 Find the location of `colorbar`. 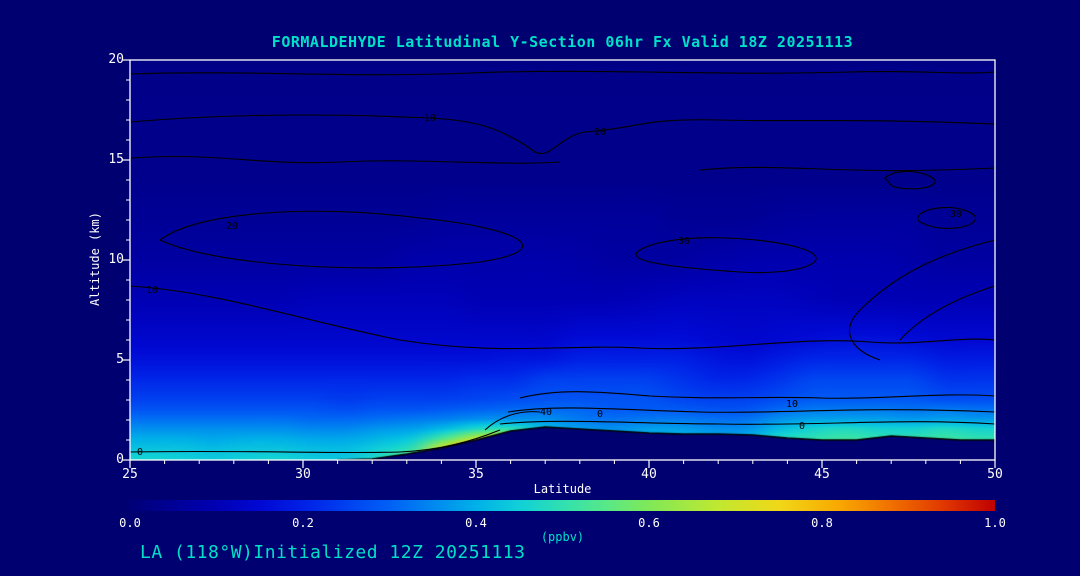

colorbar is located at coordinates (562, 505).